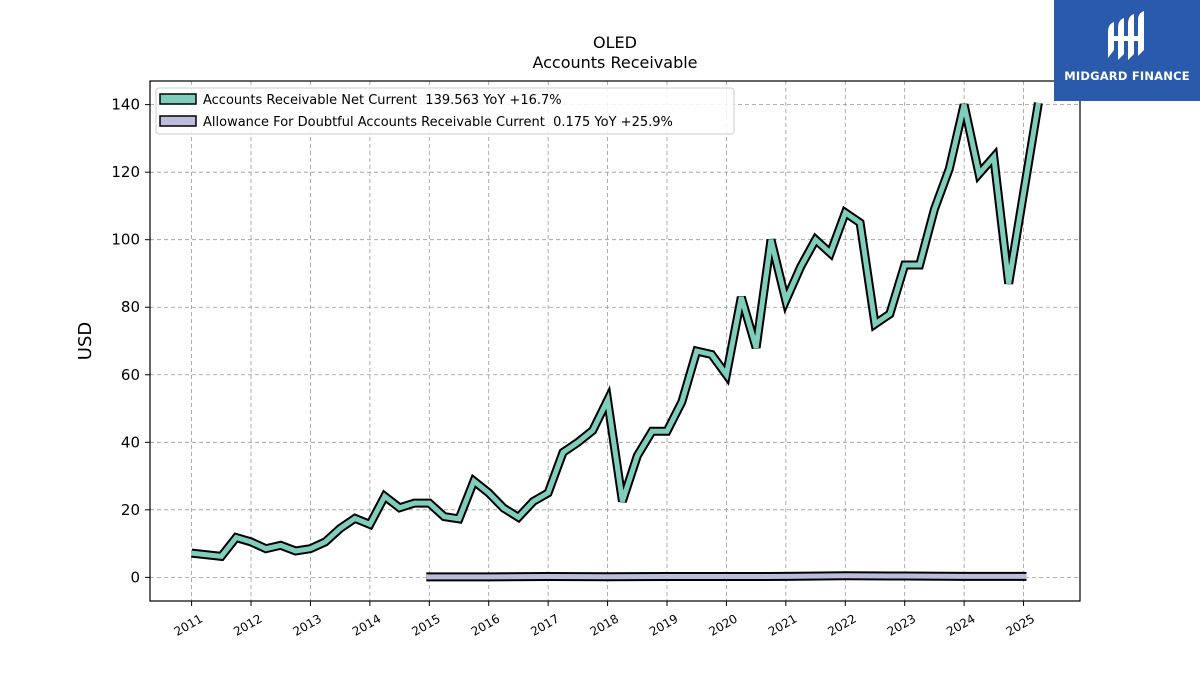 Image resolution: width=1200 pixels, height=675 pixels. Describe the element at coordinates (130, 307) in the screenshot. I see `y-tick-label: 80` at that location.